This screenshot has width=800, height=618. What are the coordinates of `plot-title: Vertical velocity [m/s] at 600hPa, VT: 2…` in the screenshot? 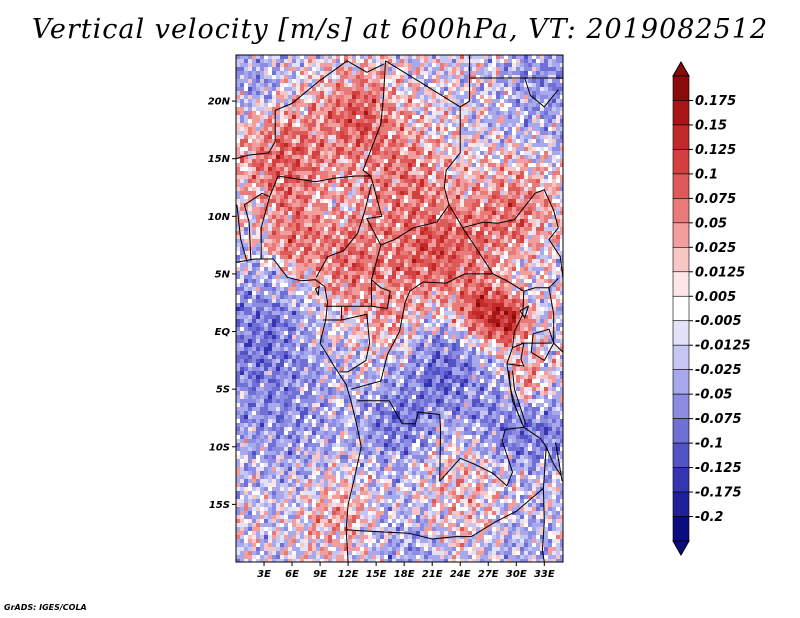 It's located at (400, 29).